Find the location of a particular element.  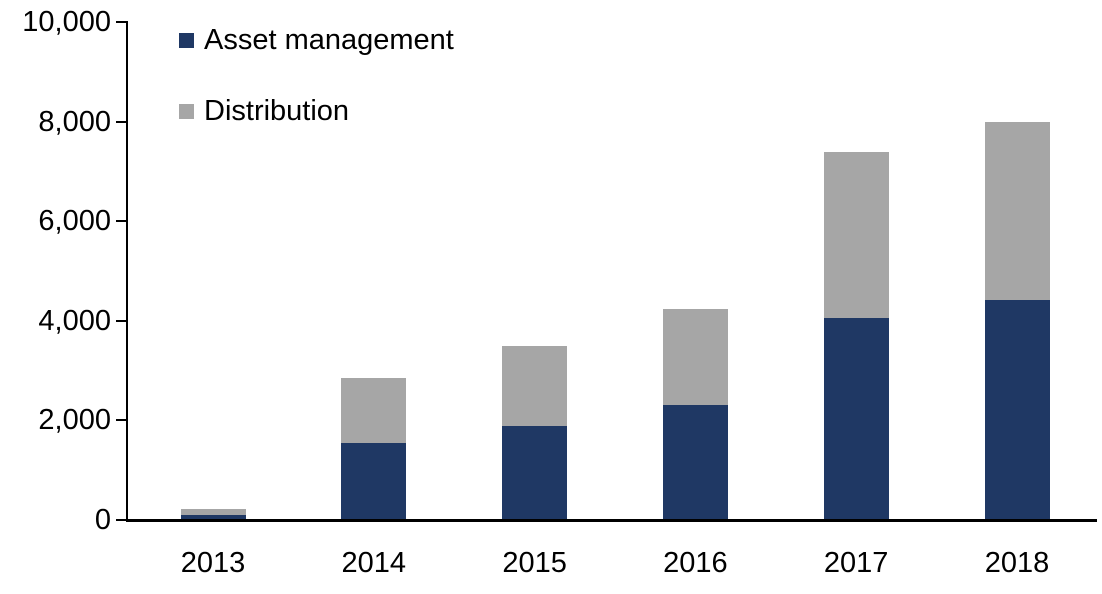

x-axis-label-2016: 2016 is located at coordinates (695, 563).